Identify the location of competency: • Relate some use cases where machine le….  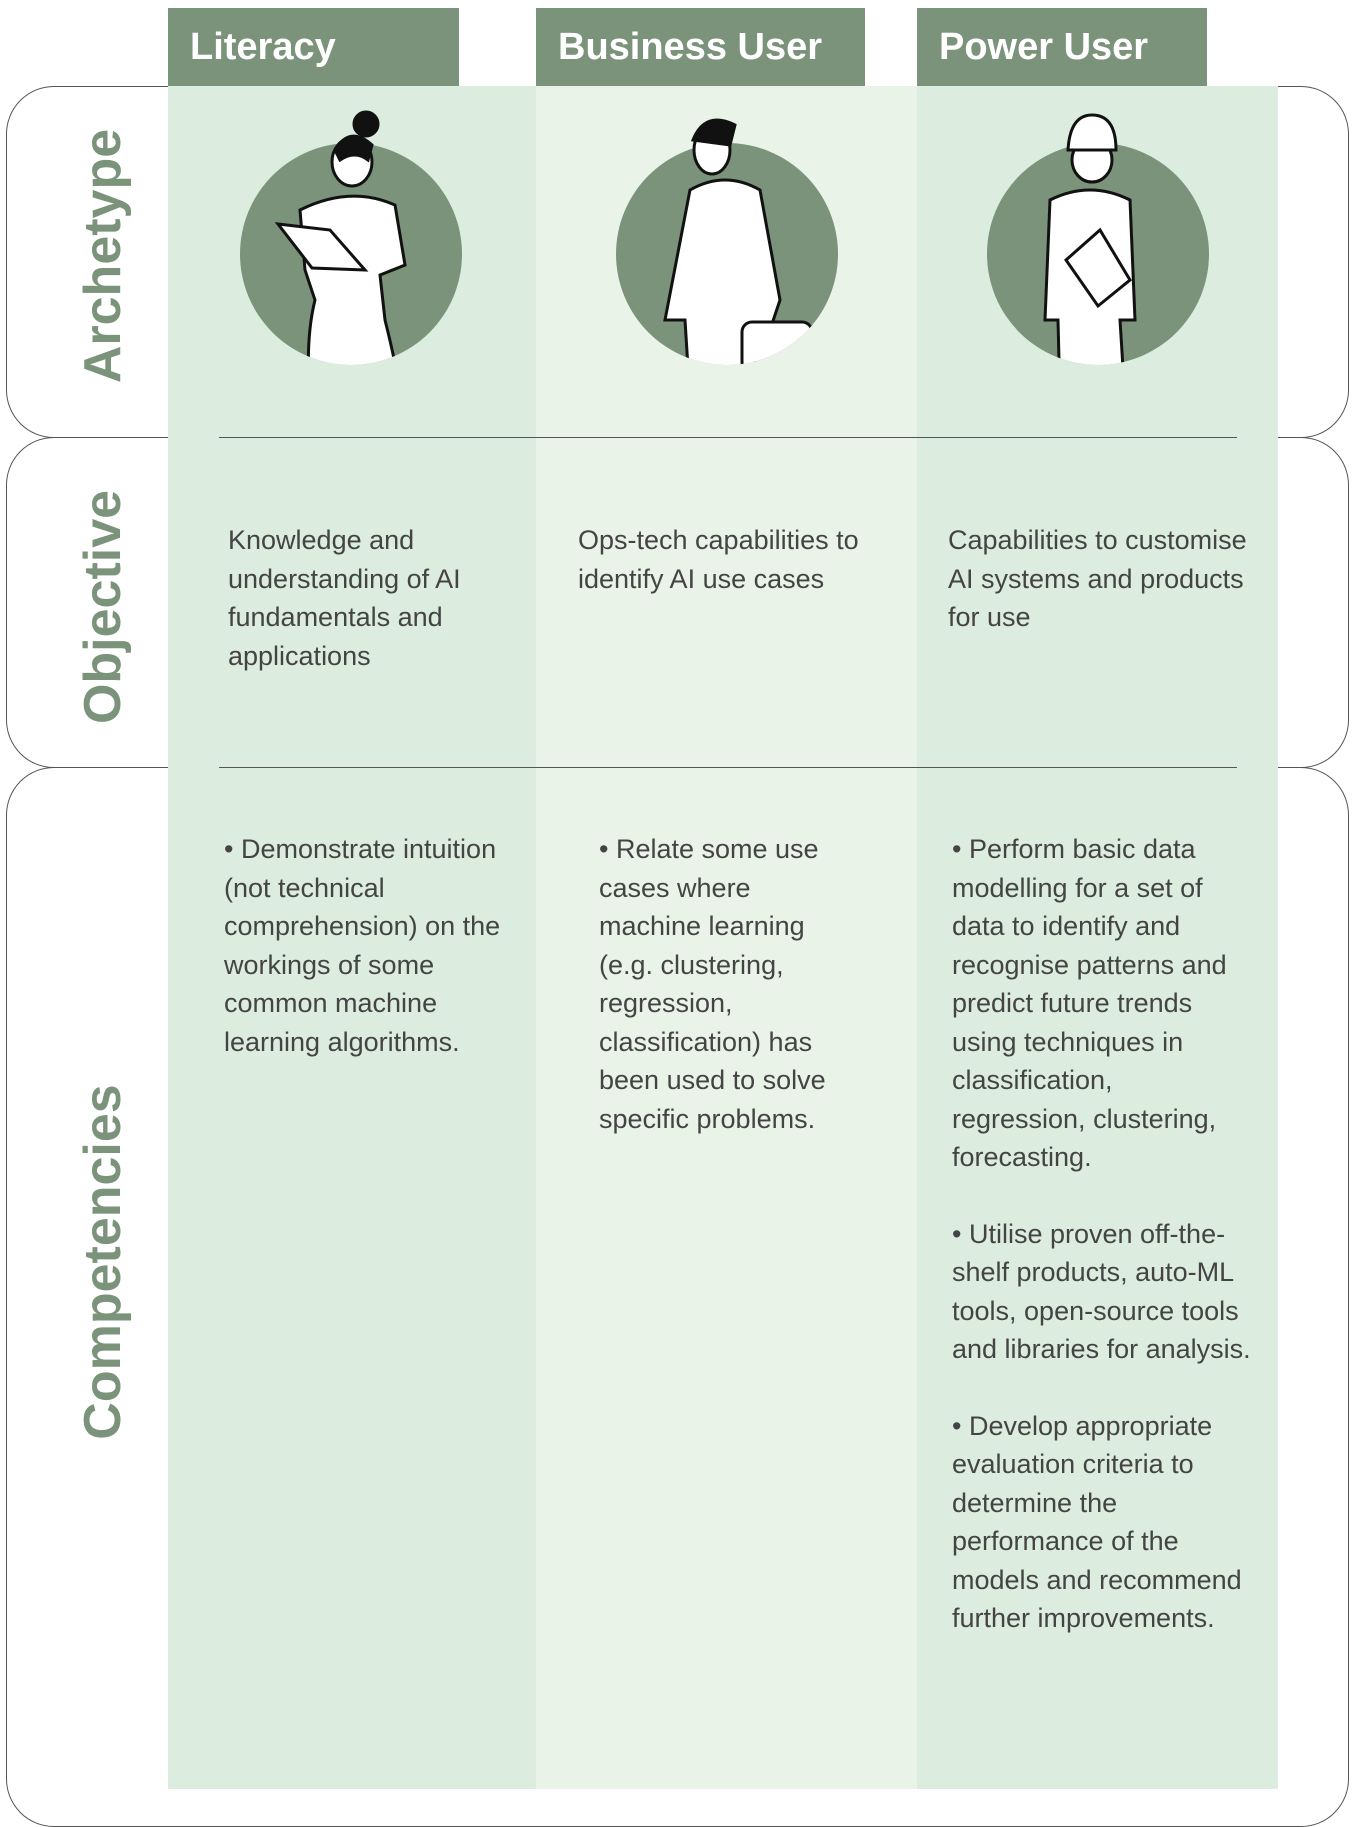
(712, 984).